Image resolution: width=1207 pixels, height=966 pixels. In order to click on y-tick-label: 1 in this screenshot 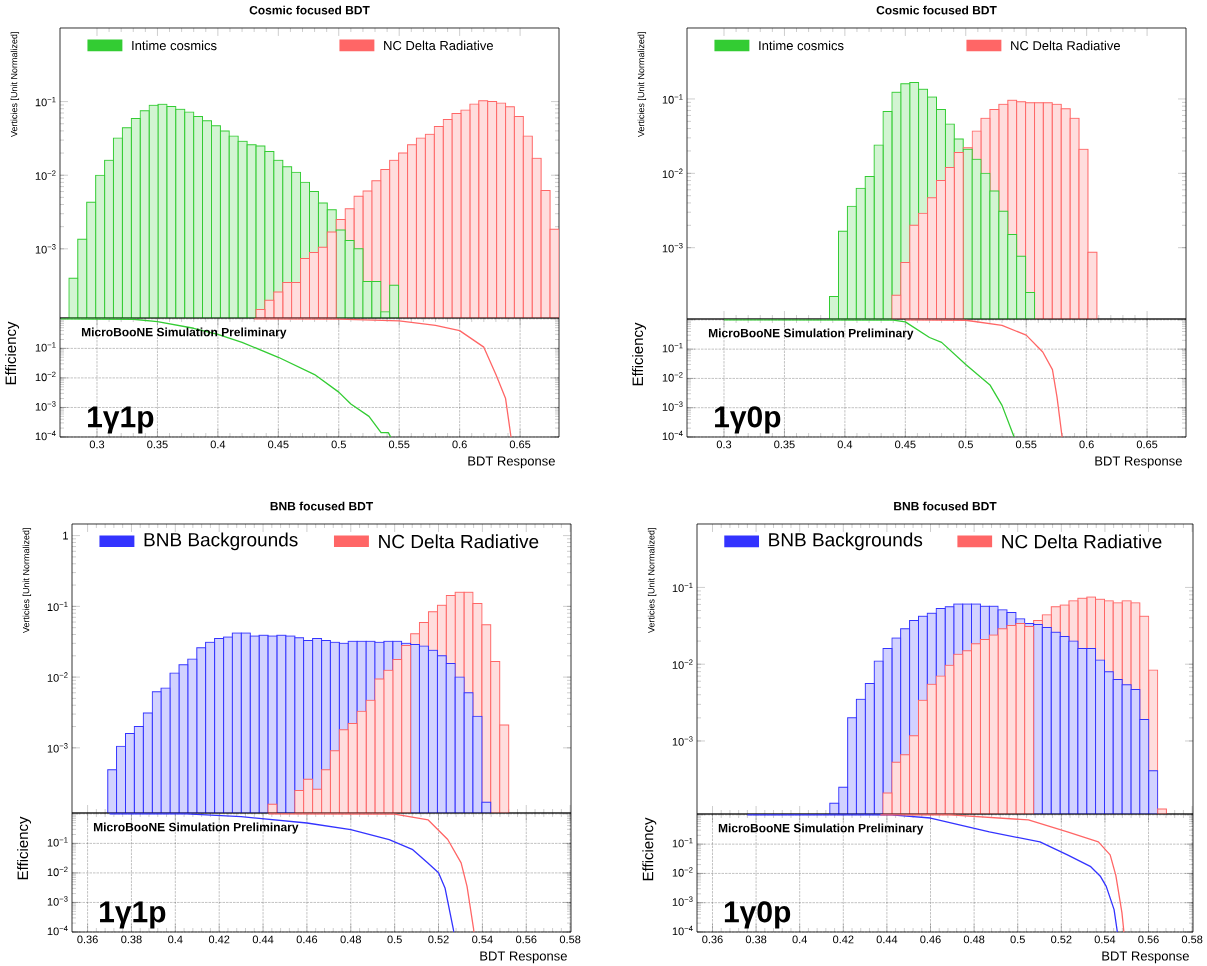, I will do `click(65, 535)`.